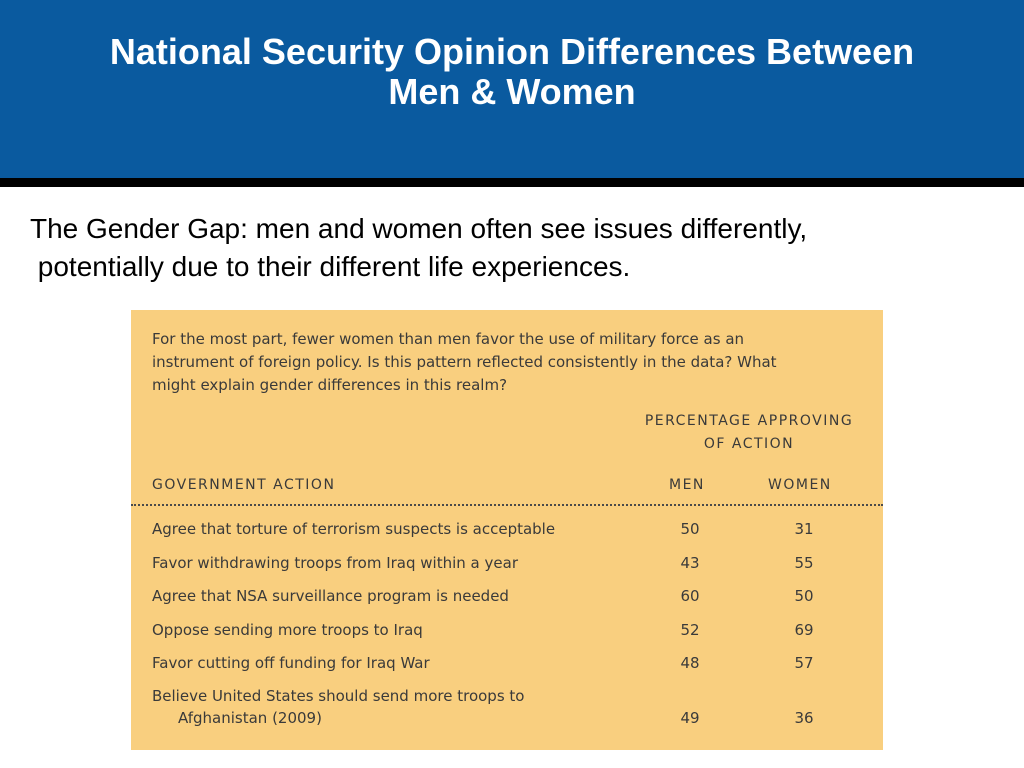 The width and height of the screenshot is (1024, 768). What do you see at coordinates (749, 433) in the screenshot?
I see `percentage-header: PERCENTAGE APPROVING OF ACTION` at bounding box center [749, 433].